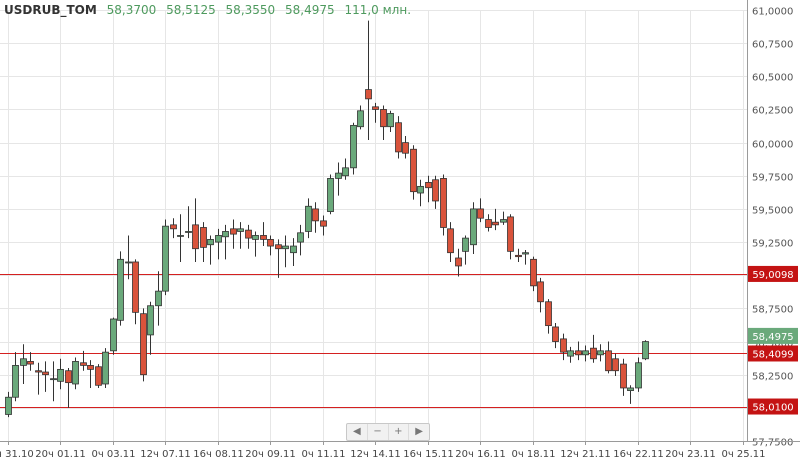 Image resolution: width=800 pixels, height=469 pixels. I want to click on x-tick-label: 20ч 01.11, so click(60, 454).